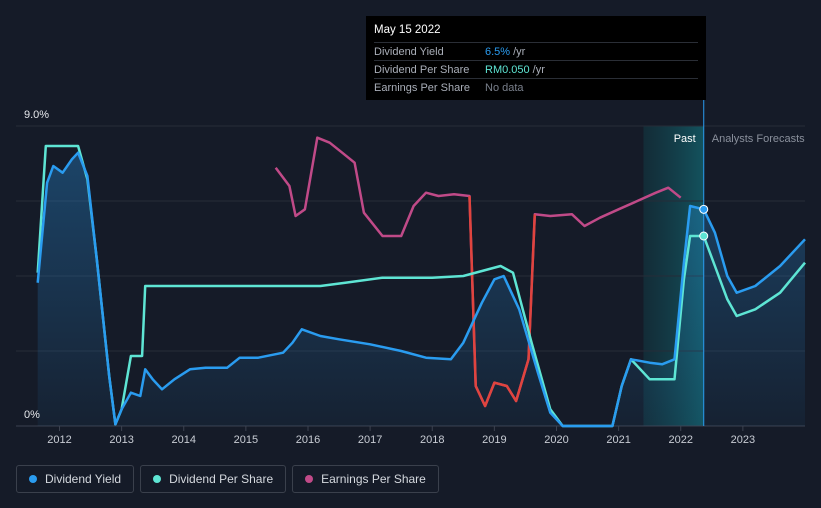 The image size is (821, 508). What do you see at coordinates (472, 291) in the screenshot?
I see `eps-drop-segment` at bounding box center [472, 291].